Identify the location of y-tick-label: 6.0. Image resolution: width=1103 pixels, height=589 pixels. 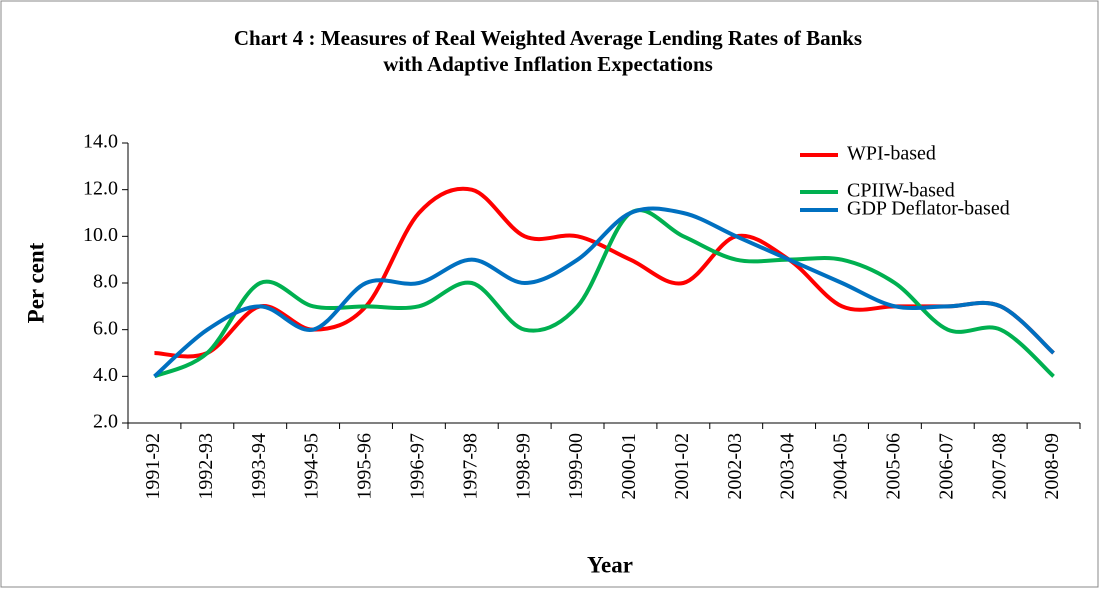
(105, 328).